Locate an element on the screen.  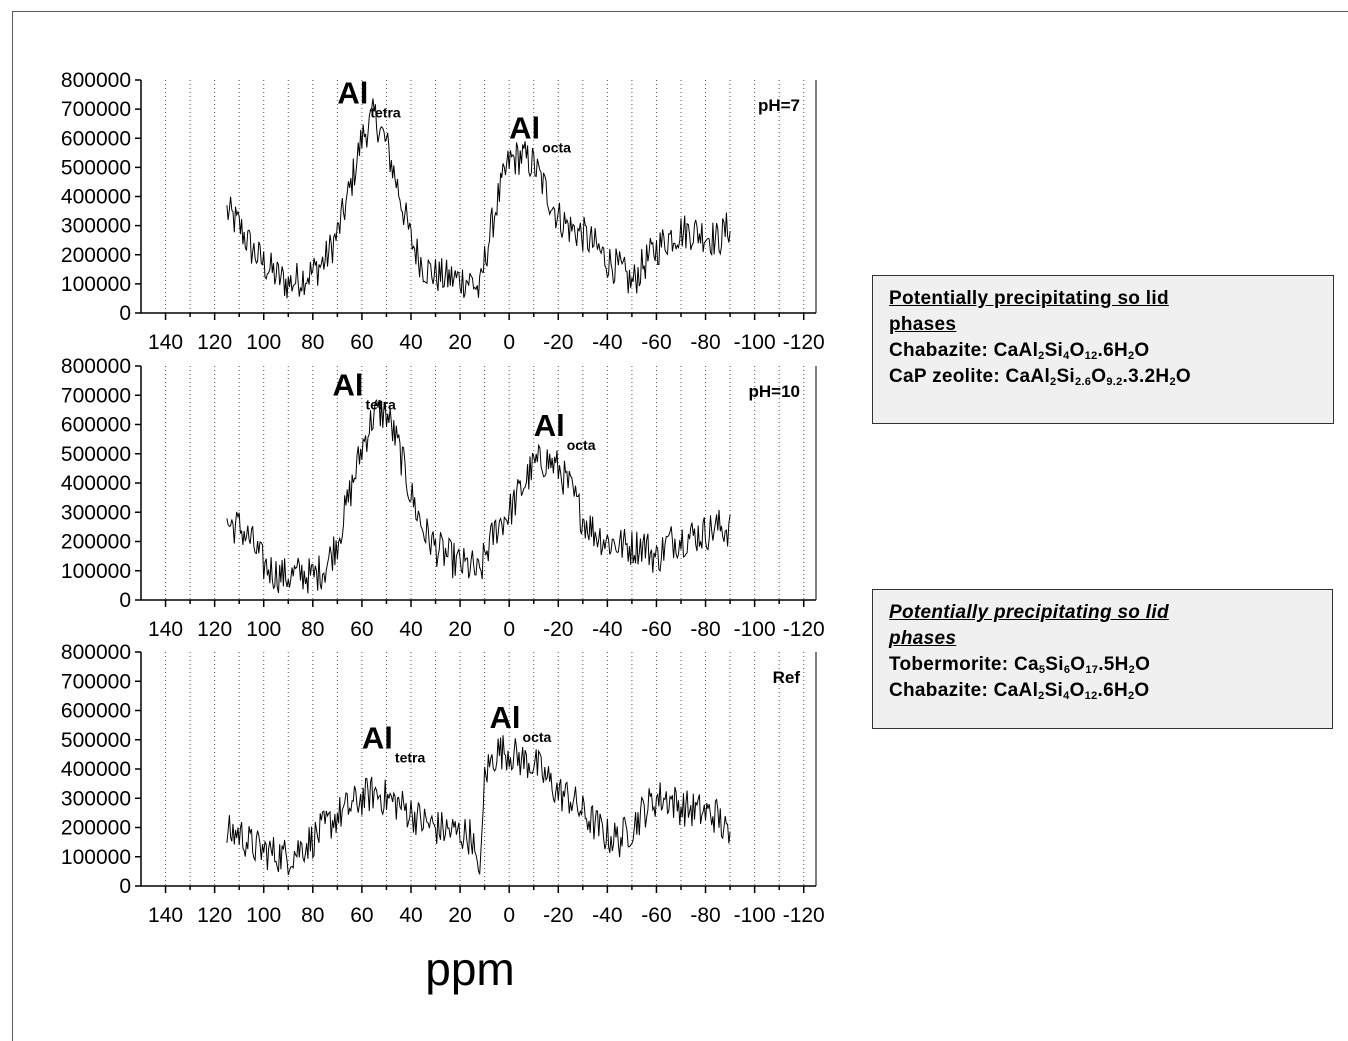
box1-cap-zeolite-name: CaP zeolite: is located at coordinates (947, 376).